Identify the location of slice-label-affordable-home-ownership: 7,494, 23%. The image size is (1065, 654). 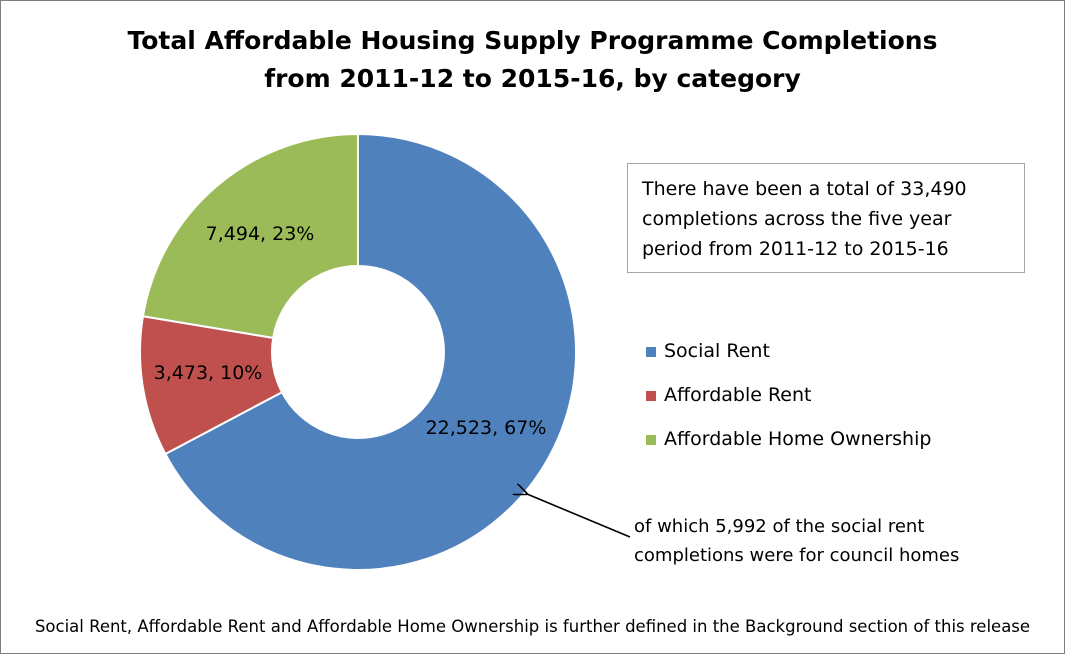
(260, 234).